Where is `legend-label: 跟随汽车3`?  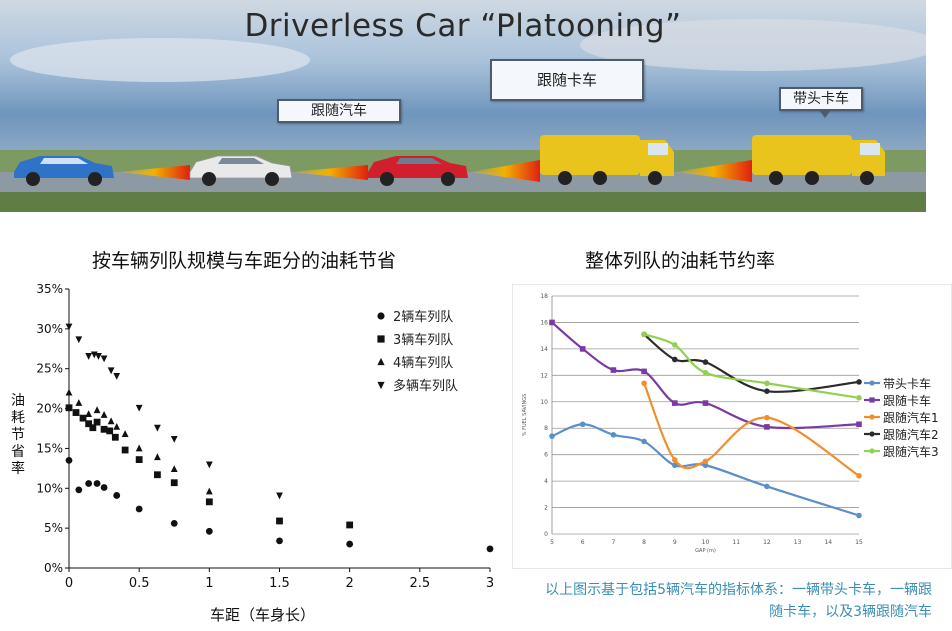
legend-label: 跟随汽车3 is located at coordinates (911, 451).